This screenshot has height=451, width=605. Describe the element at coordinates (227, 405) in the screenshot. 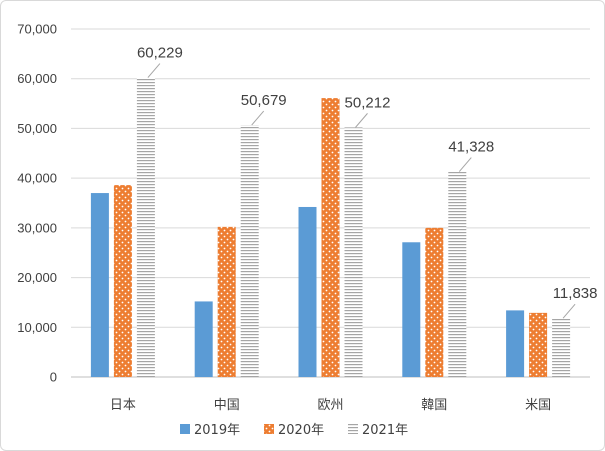

I see `x-category-label: 中国` at that location.